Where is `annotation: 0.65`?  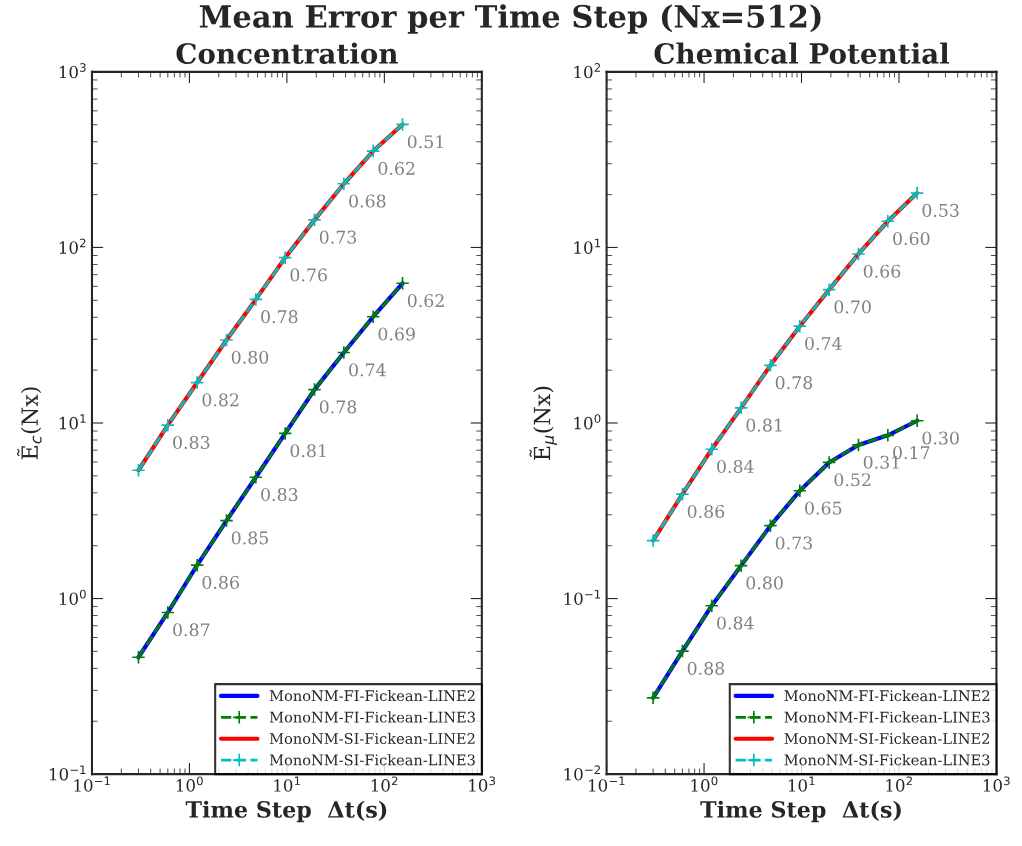 annotation: 0.65 is located at coordinates (823, 508).